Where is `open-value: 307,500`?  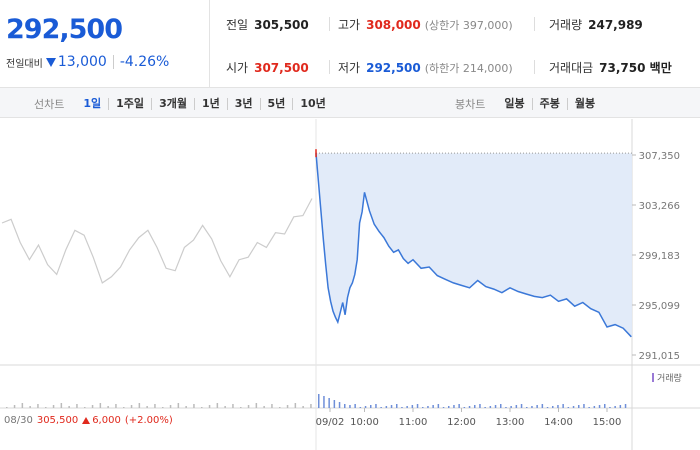
open-value: 307,500 is located at coordinates (281, 68).